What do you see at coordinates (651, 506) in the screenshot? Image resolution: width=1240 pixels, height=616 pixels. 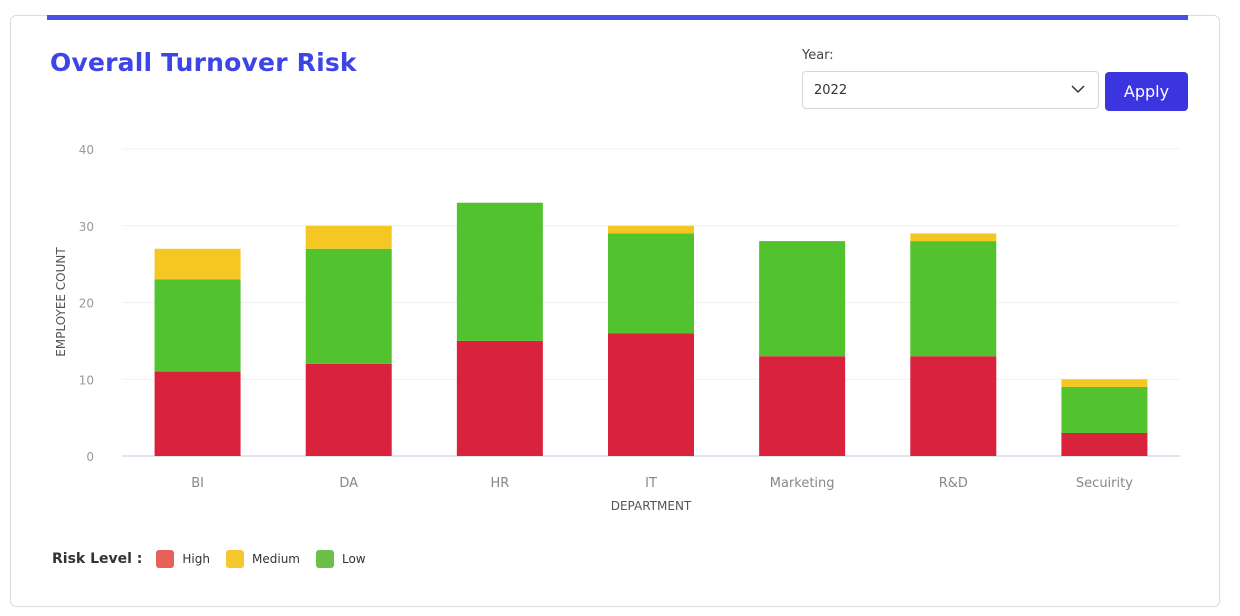 I see `x-axis-label: DEPARTMENT` at bounding box center [651, 506].